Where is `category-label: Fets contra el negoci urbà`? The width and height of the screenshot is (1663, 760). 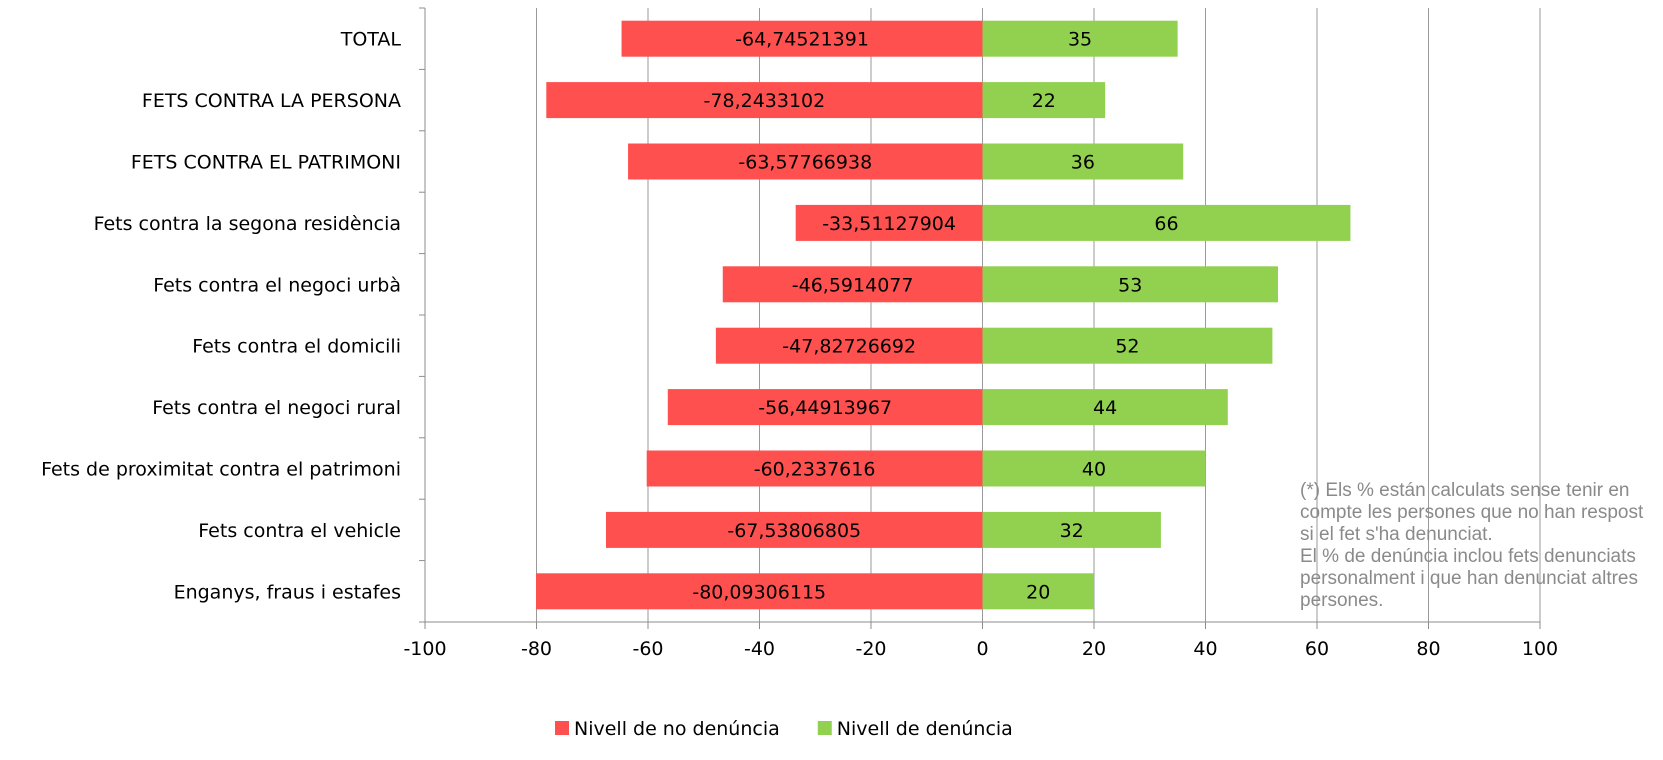 category-label: Fets contra el negoci urbà is located at coordinates (277, 285).